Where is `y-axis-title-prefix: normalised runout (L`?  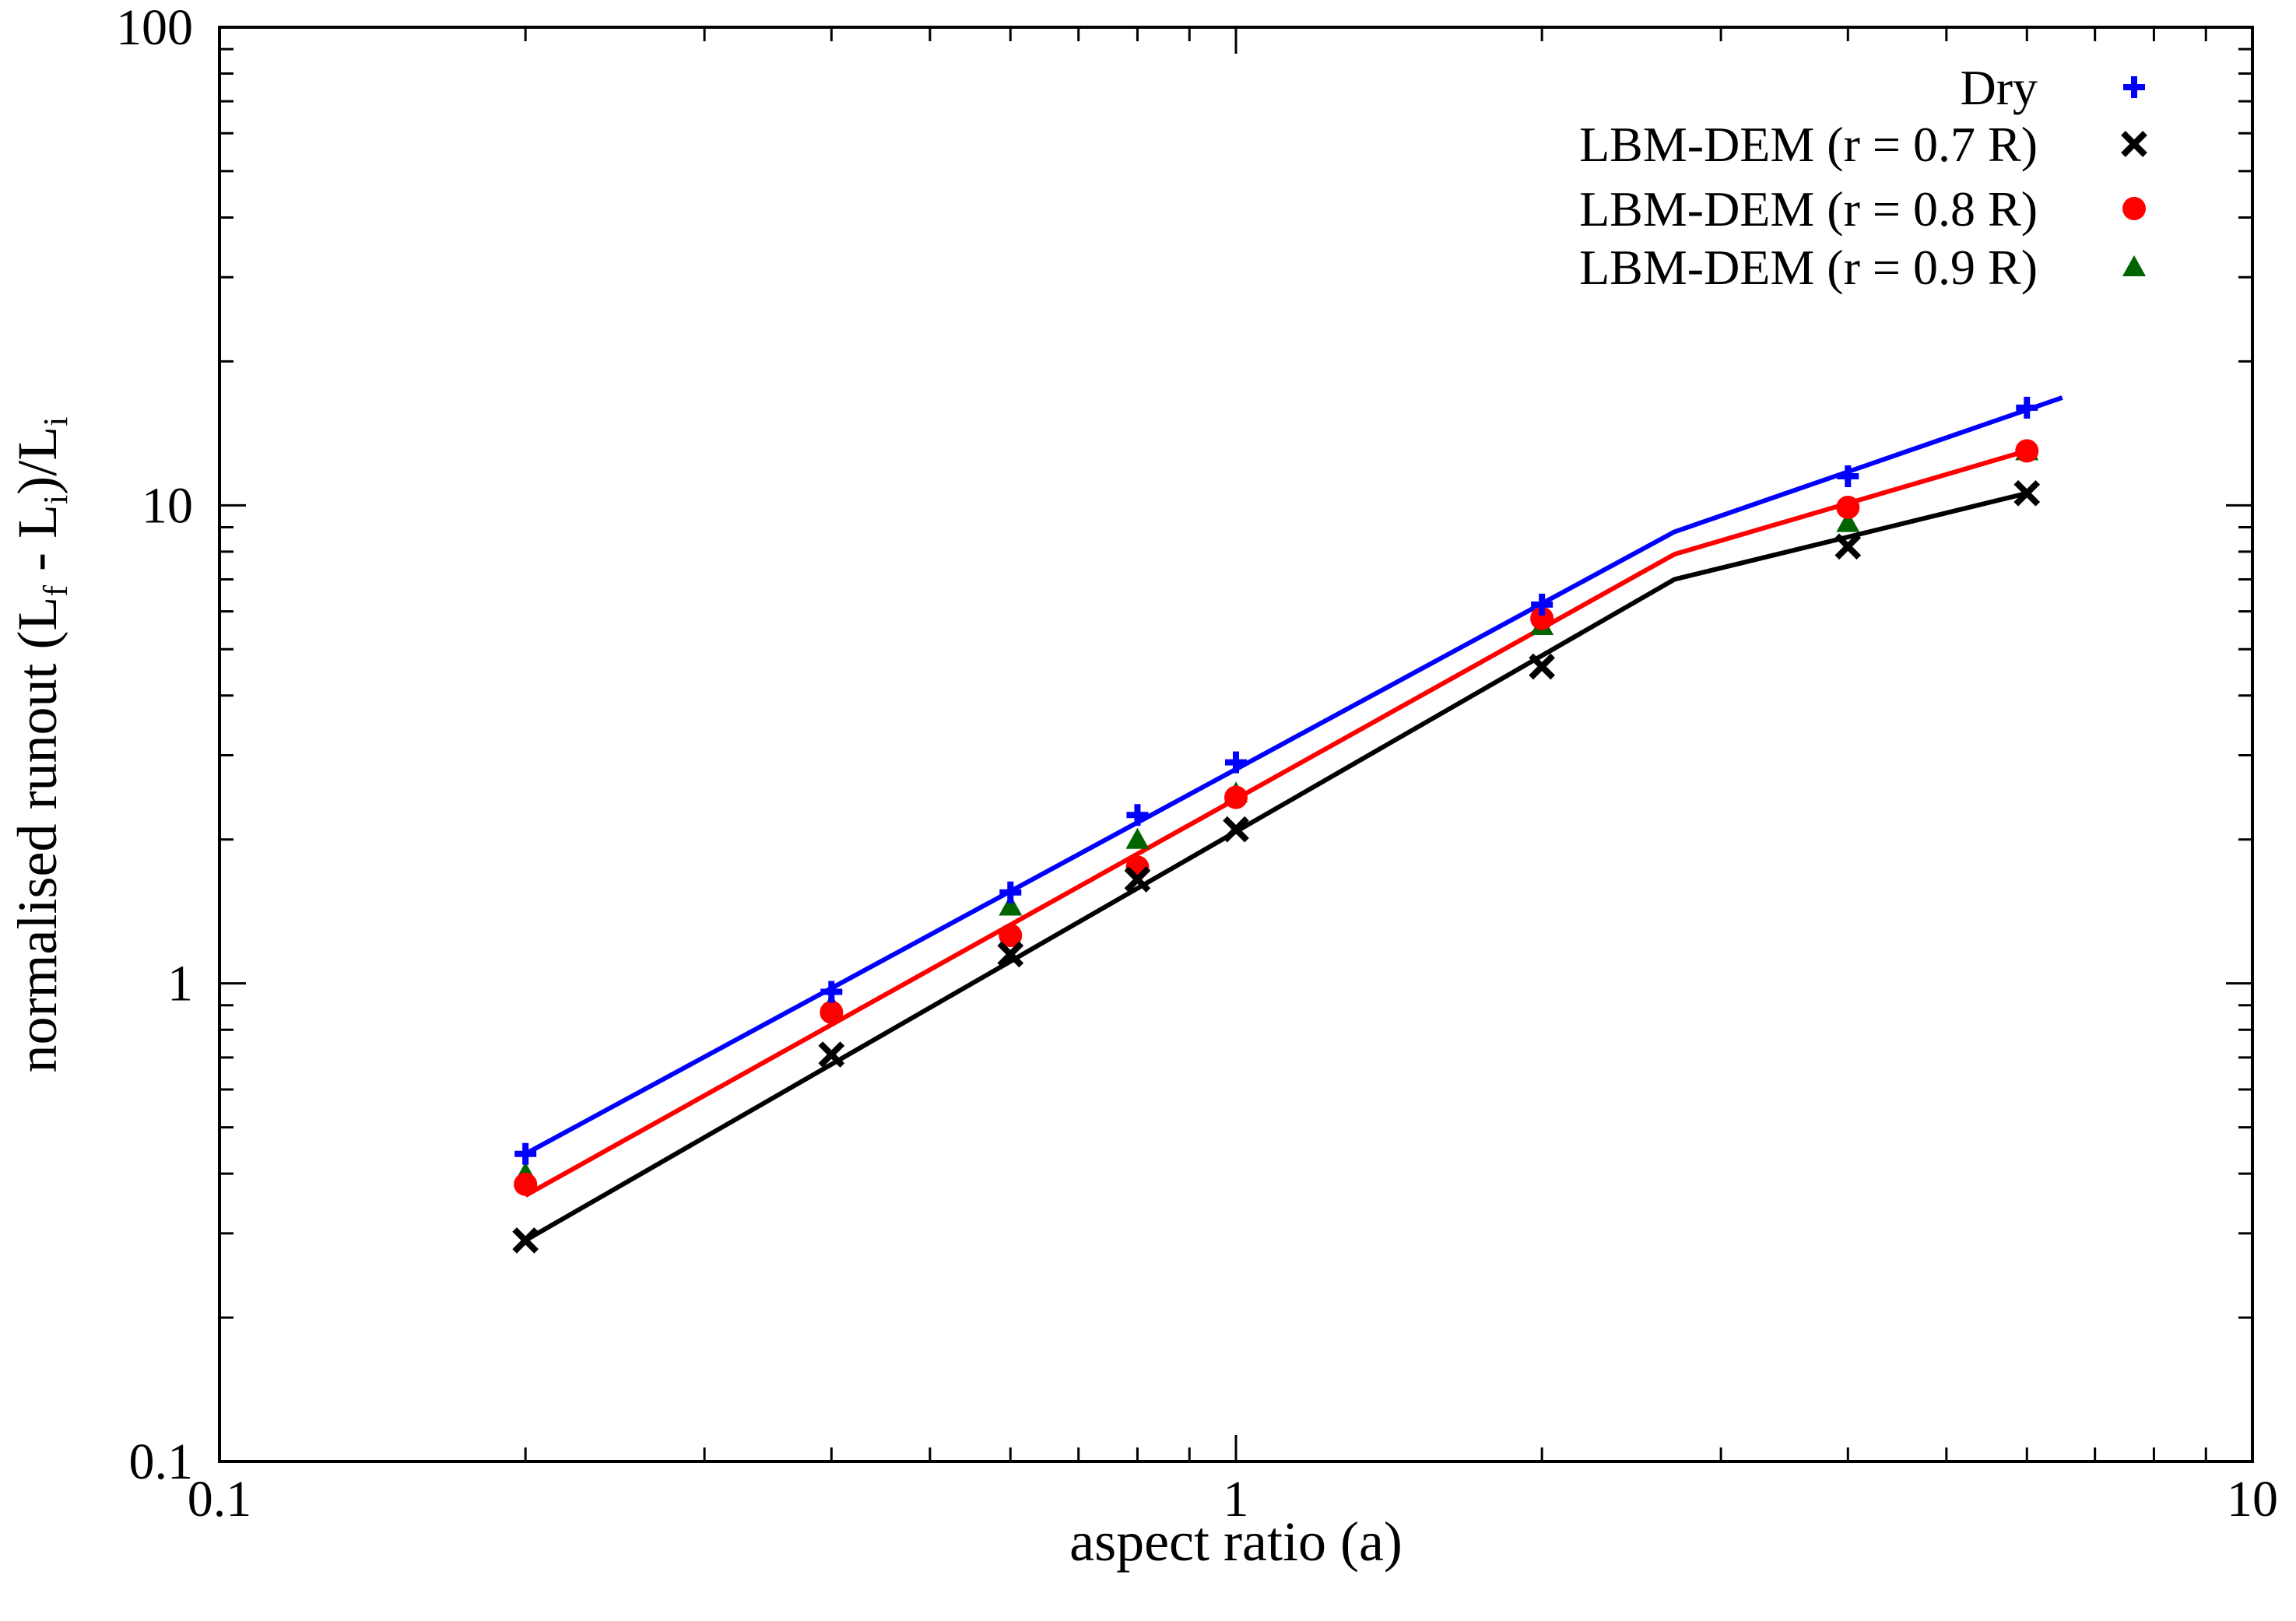
y-axis-title-prefix: normalised runout (L is located at coordinates (37, 835).